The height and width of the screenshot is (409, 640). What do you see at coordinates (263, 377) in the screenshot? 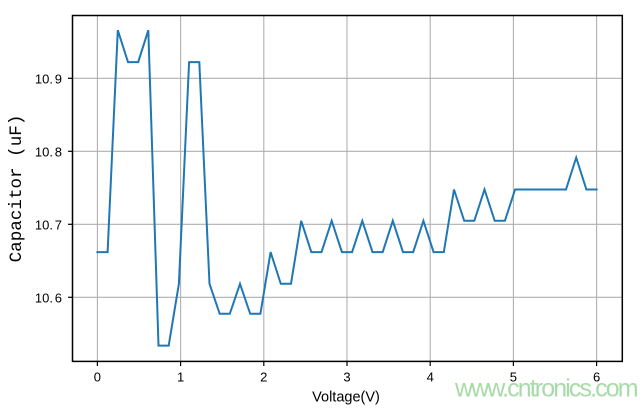
I see `svg-text: 2` at bounding box center [263, 377].